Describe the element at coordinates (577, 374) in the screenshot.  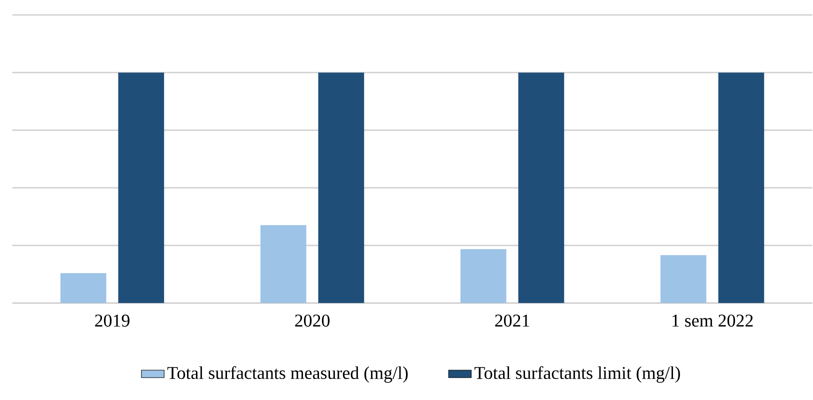
I see `legend-label: Total surfactants limit (mg/l)` at that location.